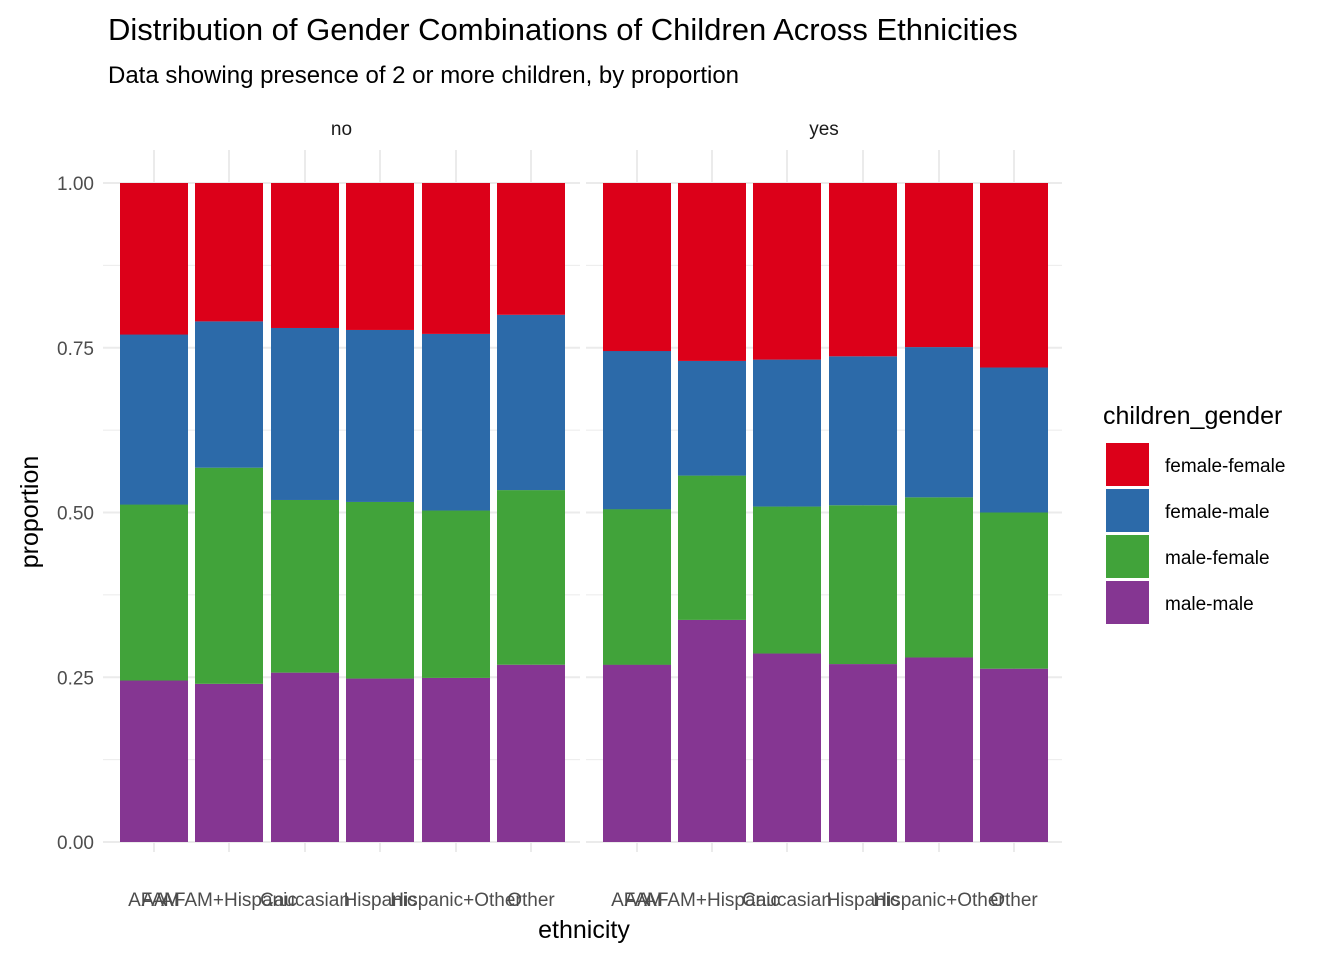  Describe the element at coordinates (30, 512) in the screenshot. I see `y-axis-title: proportion` at that location.